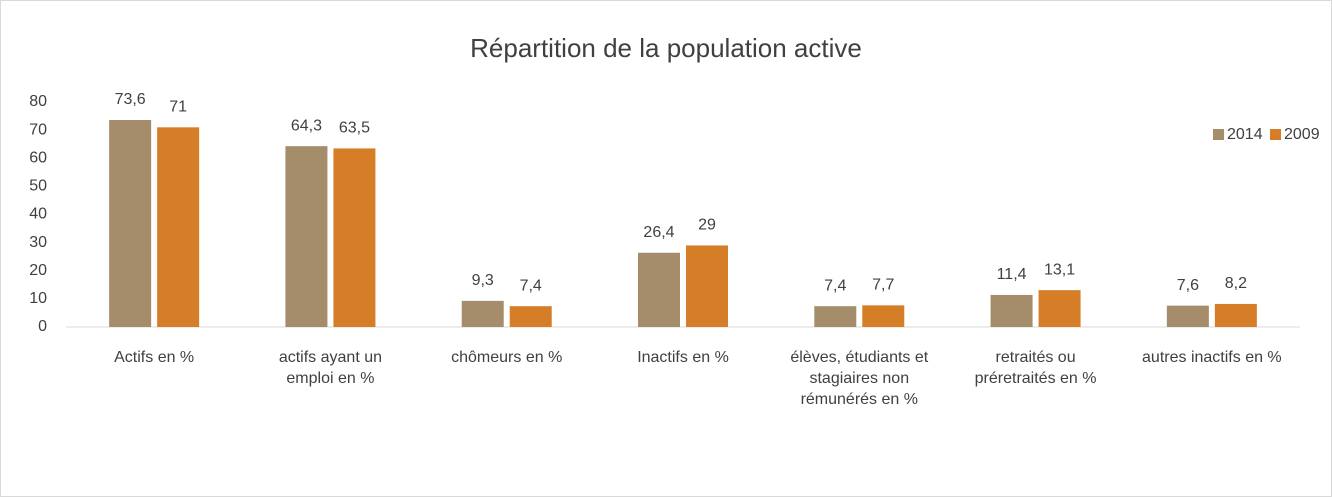  Describe the element at coordinates (1236, 283) in the screenshot. I see `data-label: 8,2` at that location.